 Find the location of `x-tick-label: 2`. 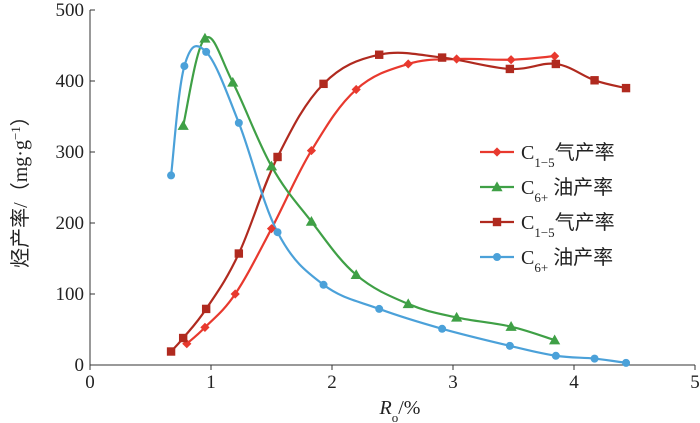

x-tick-label: 2 is located at coordinates (332, 382).